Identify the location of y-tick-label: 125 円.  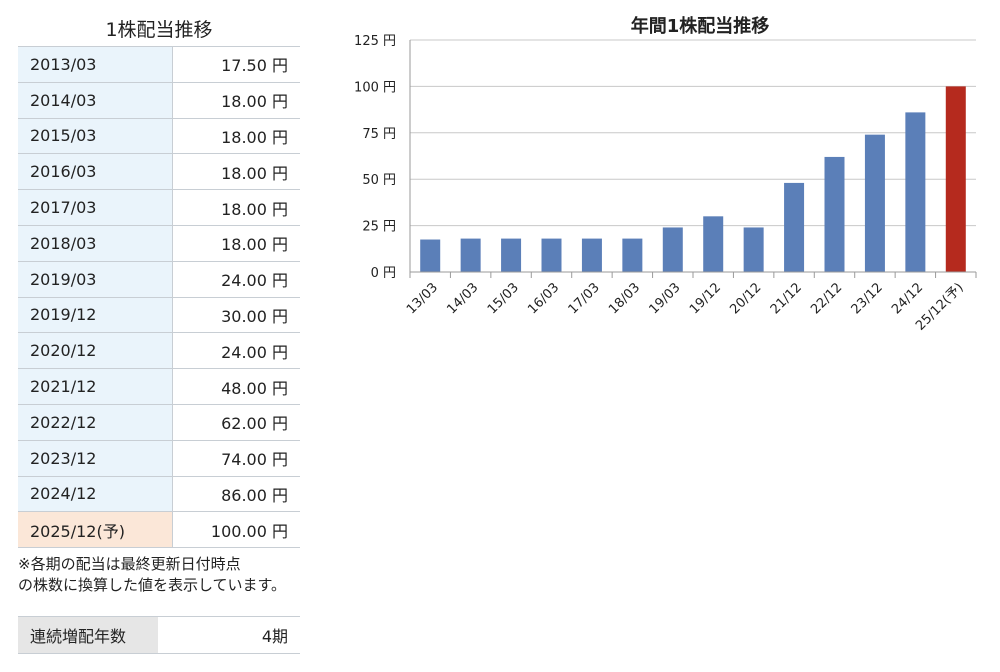
(375, 41).